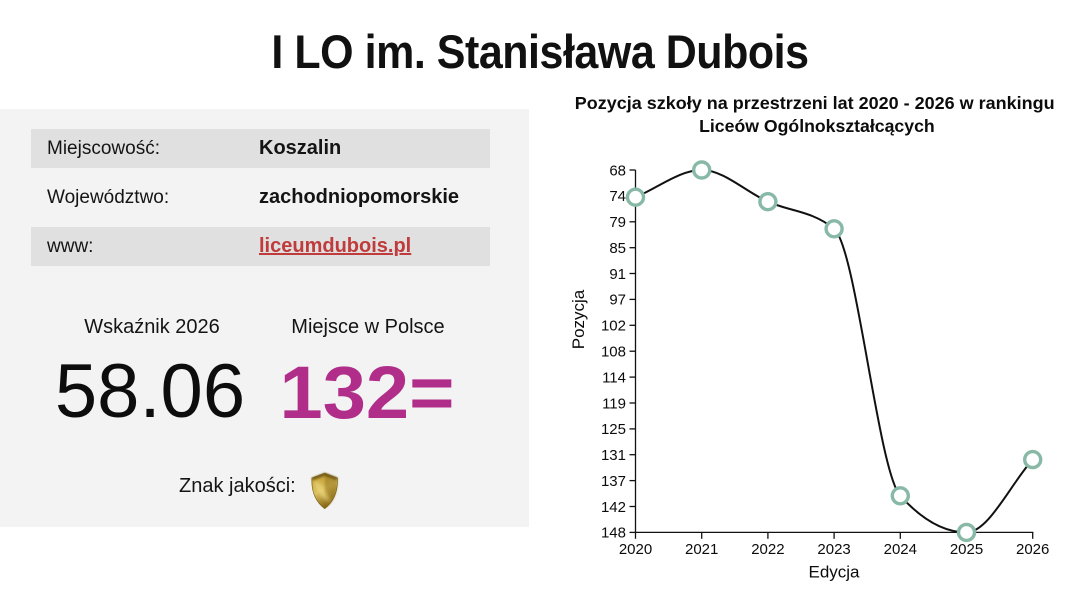  What do you see at coordinates (635, 549) in the screenshot?
I see `svg-text: 2020` at bounding box center [635, 549].